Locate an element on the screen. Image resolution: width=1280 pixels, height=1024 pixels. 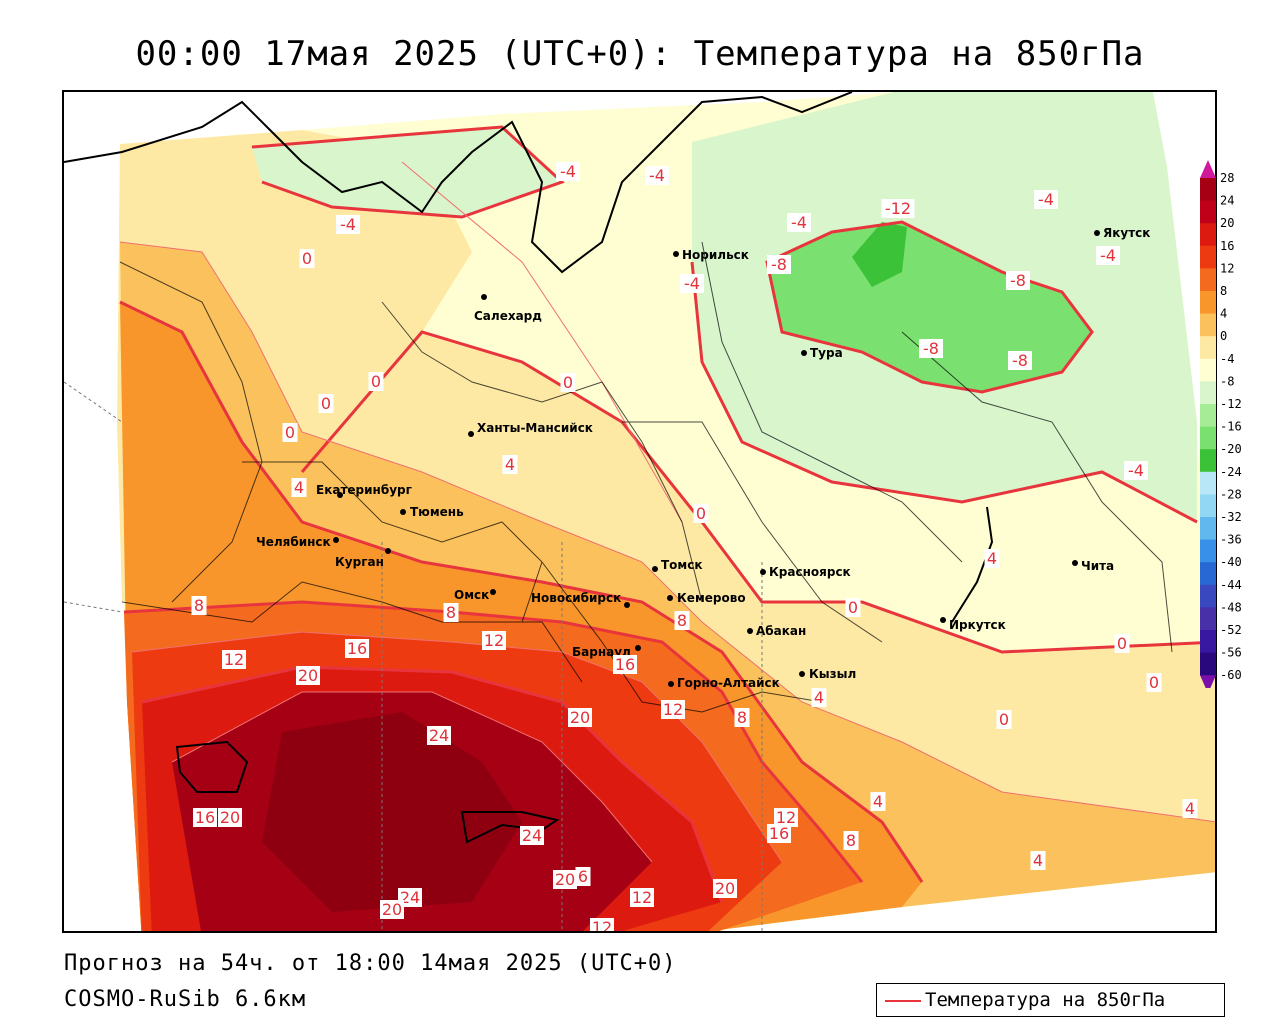
city-20: Чита is located at coordinates (1093, 566).